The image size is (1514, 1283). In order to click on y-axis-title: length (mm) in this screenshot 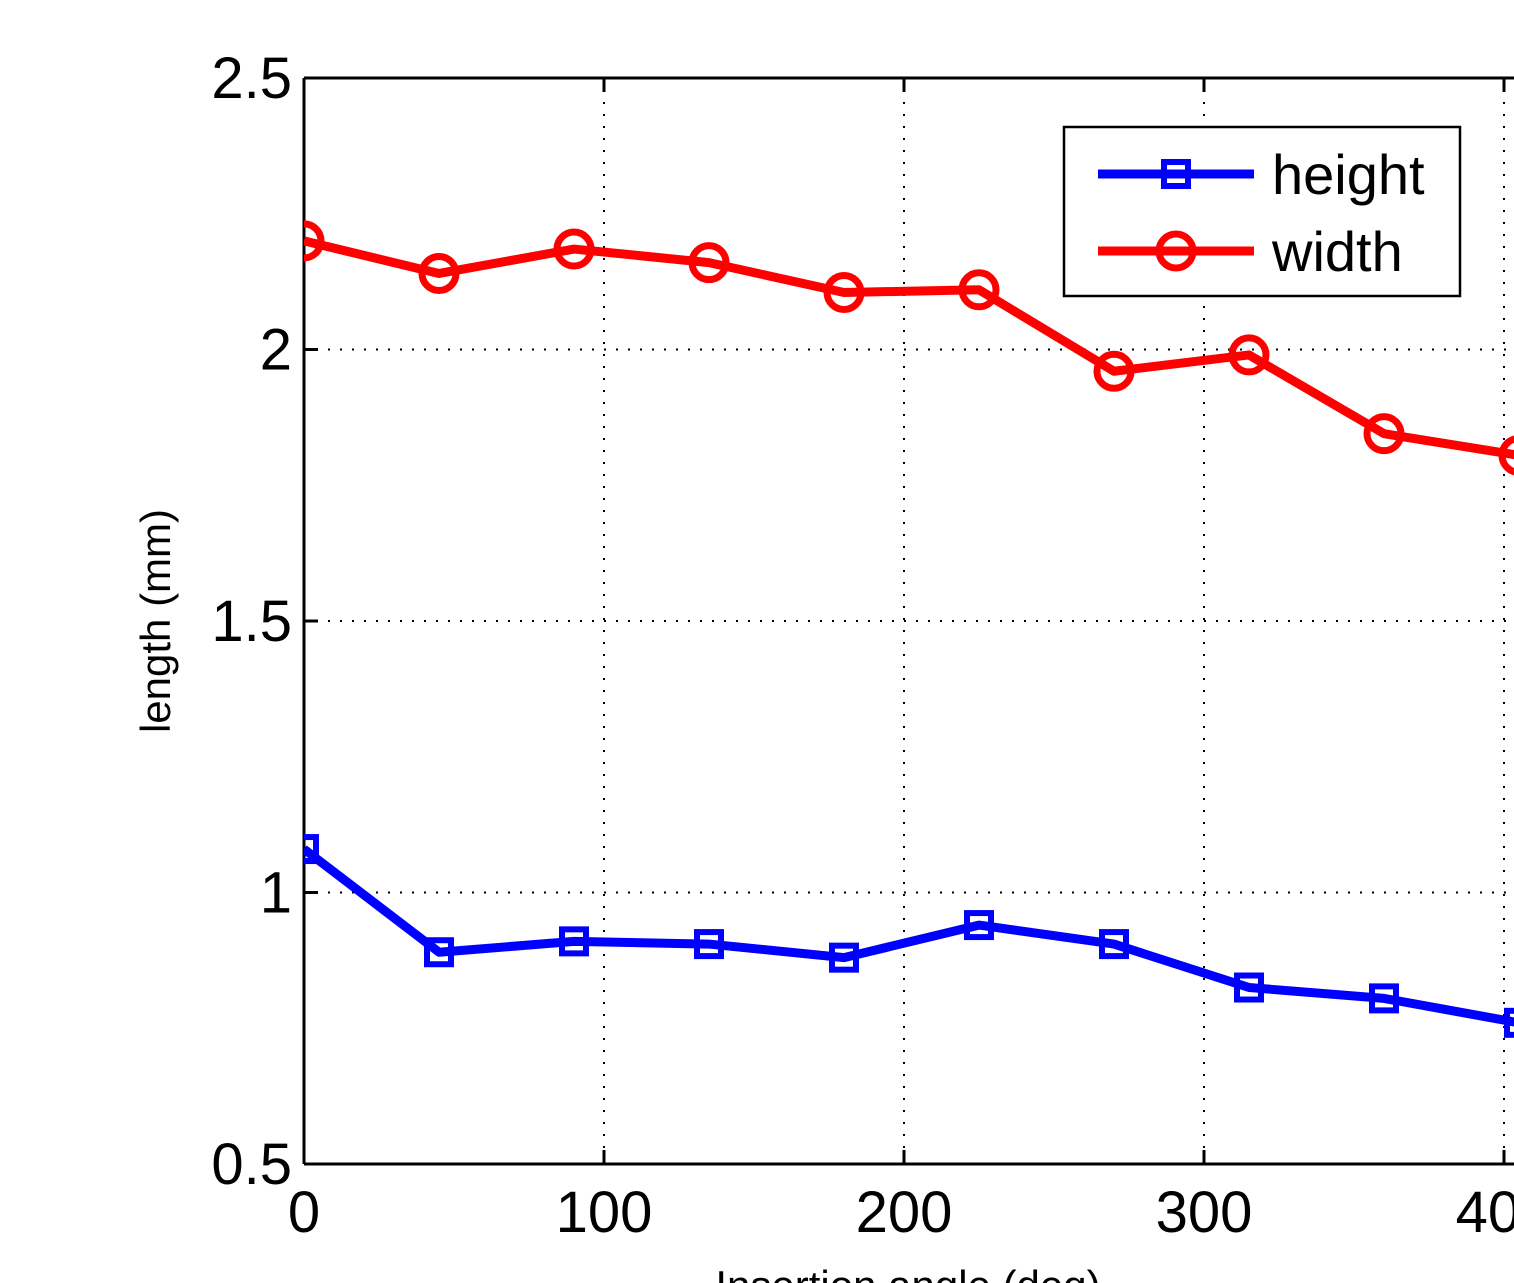, I will do `click(155, 621)`.